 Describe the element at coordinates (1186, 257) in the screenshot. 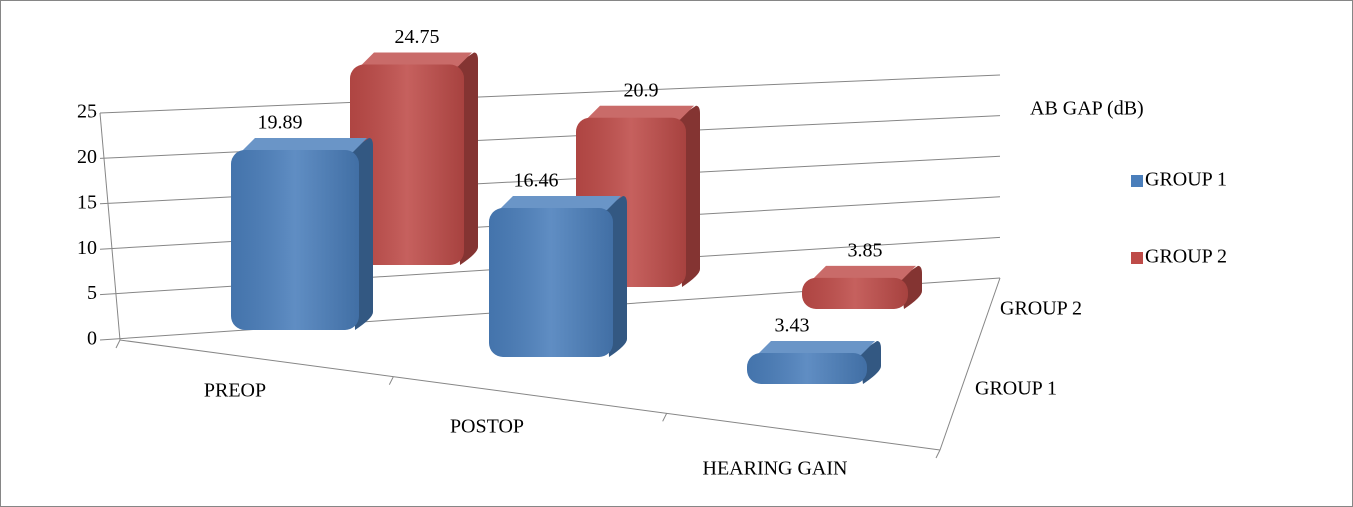

I see `legend-label: GROUP 2` at that location.